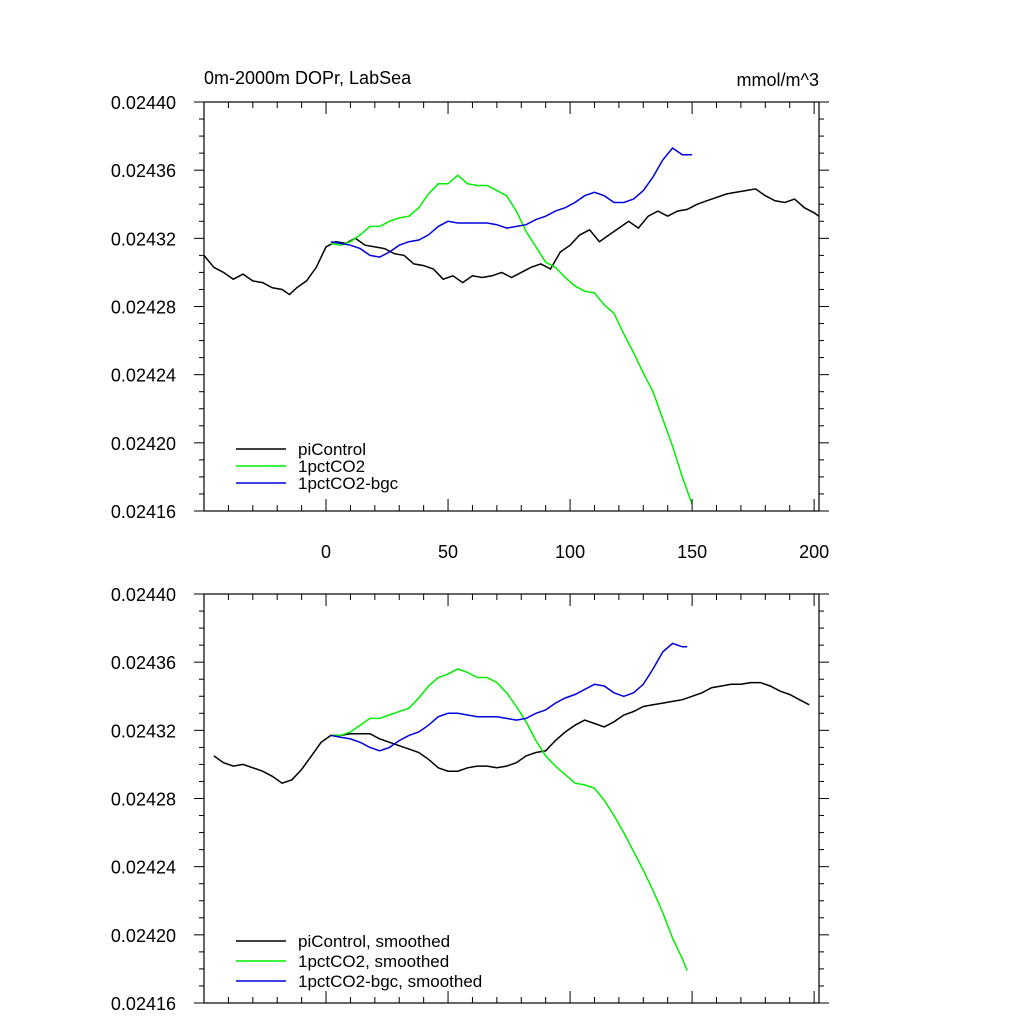  I want to click on bottom-legend-label-0: piControl, smoothed, so click(374, 941).